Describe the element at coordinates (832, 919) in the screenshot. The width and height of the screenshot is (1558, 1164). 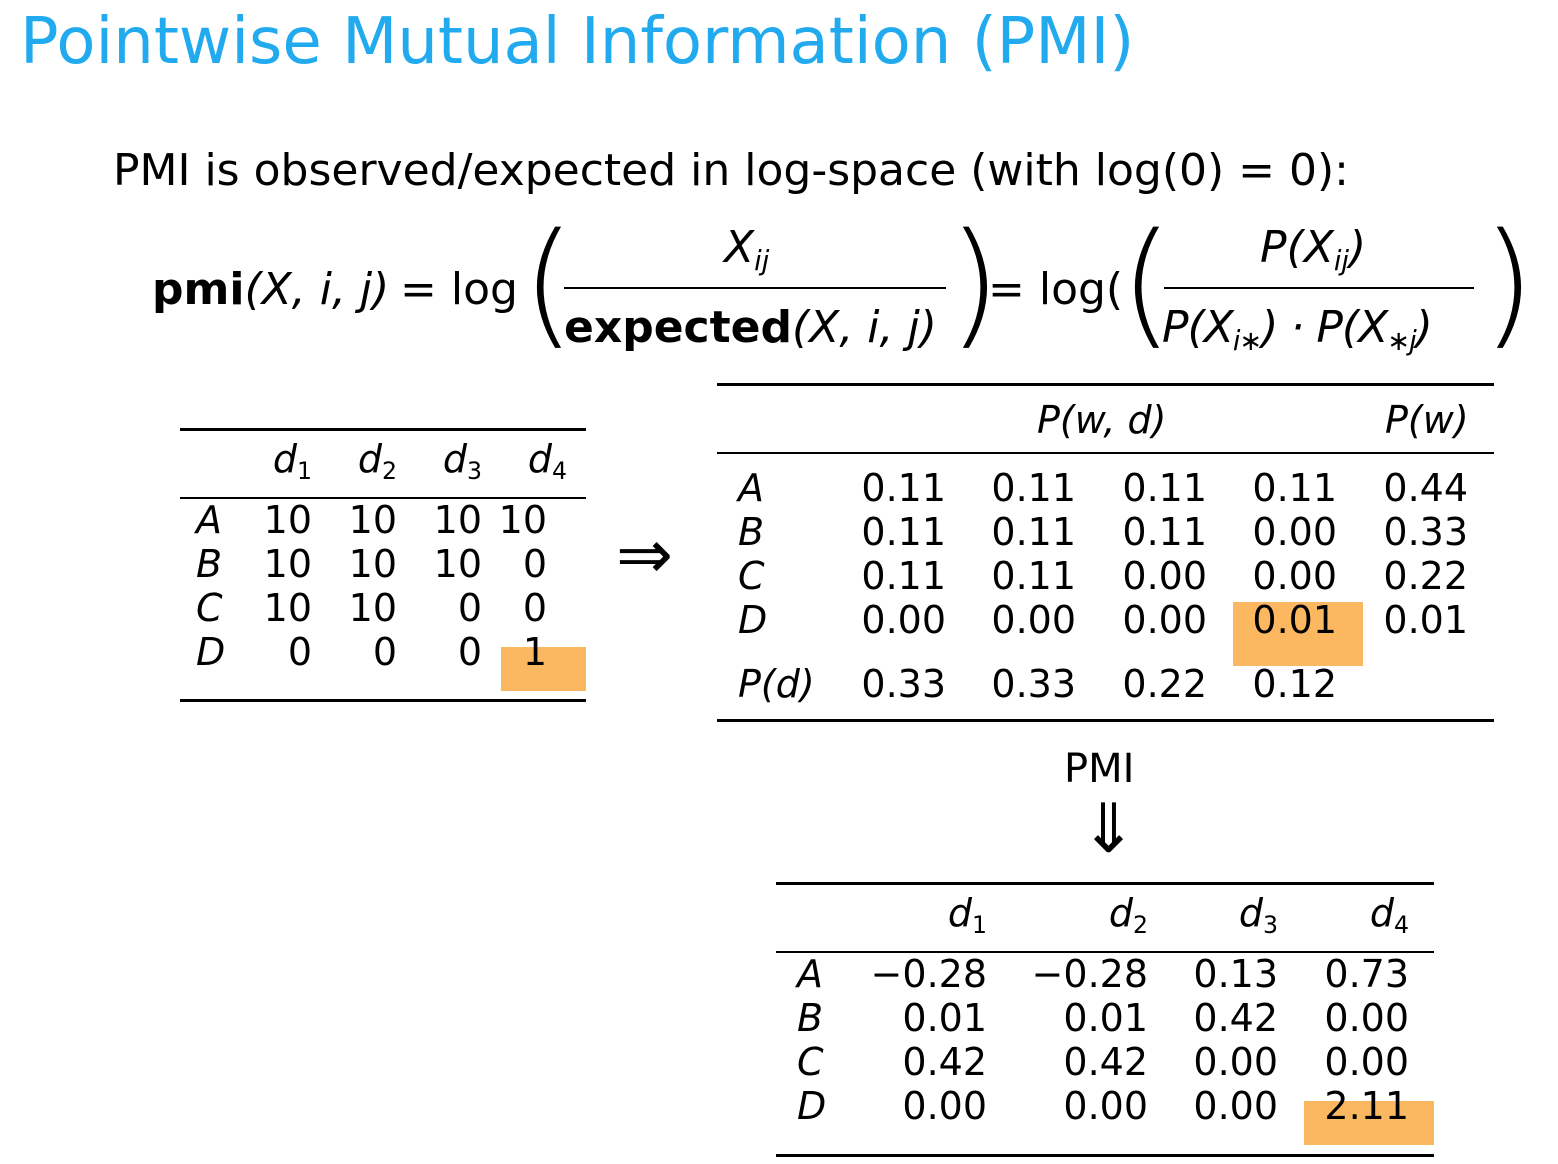
I see `pmi-header-corner` at that location.